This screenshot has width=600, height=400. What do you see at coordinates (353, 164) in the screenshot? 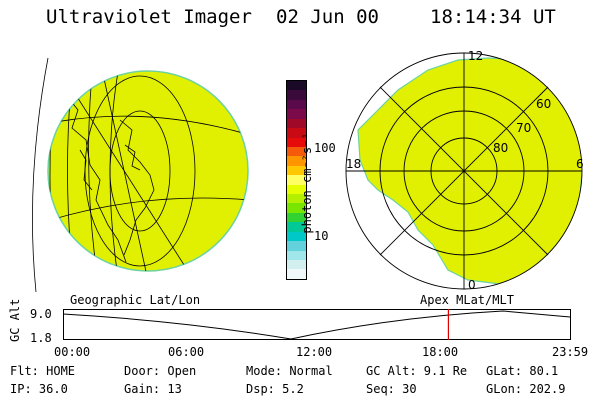
I see `mlt-label-18: 18` at bounding box center [353, 164].